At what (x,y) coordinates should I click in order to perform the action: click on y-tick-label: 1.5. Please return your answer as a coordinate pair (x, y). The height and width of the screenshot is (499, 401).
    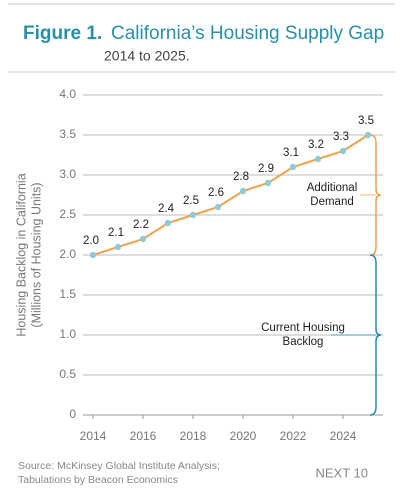
    Looking at the image, I should click on (67, 294).